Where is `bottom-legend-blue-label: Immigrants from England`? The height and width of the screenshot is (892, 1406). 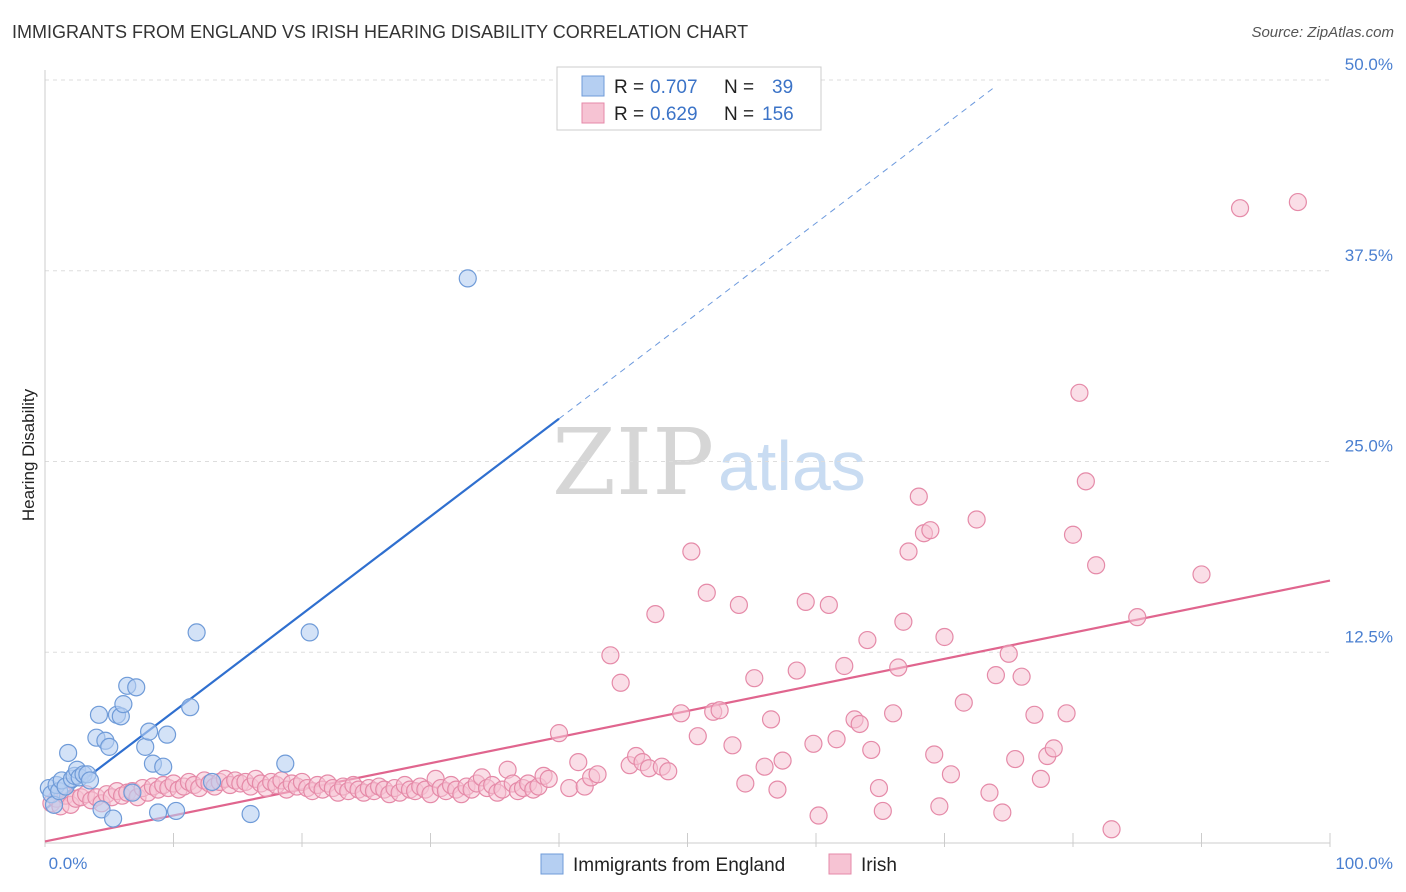
bottom-legend-blue-label: Immigrants from England is located at coordinates (679, 865).